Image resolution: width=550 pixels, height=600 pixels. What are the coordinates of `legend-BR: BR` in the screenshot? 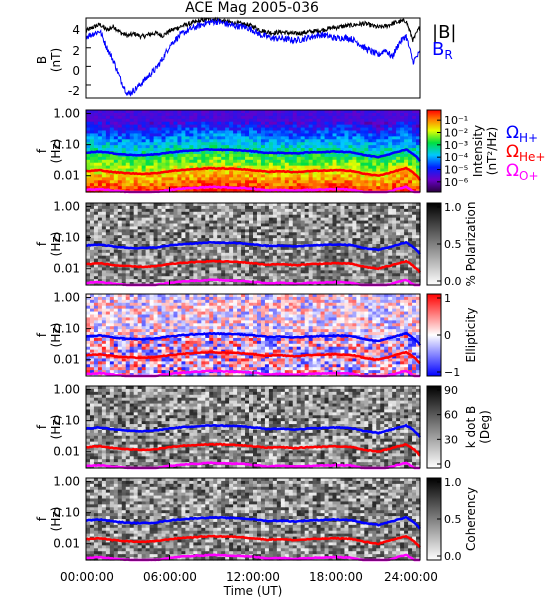 It's located at (442, 50).